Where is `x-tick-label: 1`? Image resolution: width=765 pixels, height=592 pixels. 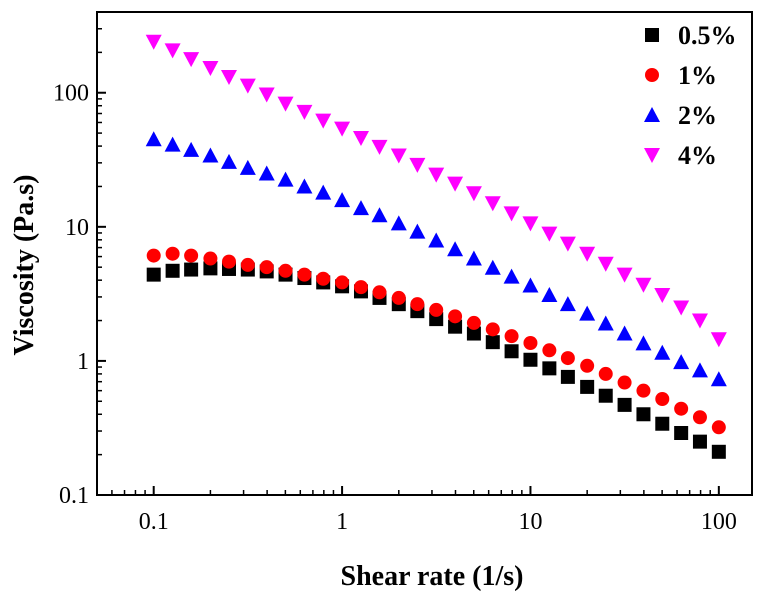 x-tick-label: 1 is located at coordinates (342, 522).